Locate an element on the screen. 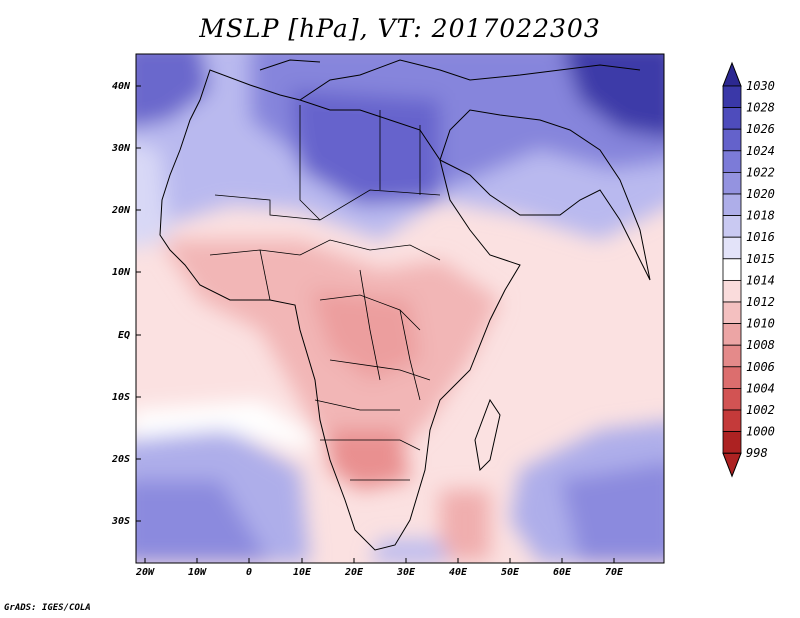 The image size is (800, 618). lon-label-20w: 20W is located at coordinates (145, 572).